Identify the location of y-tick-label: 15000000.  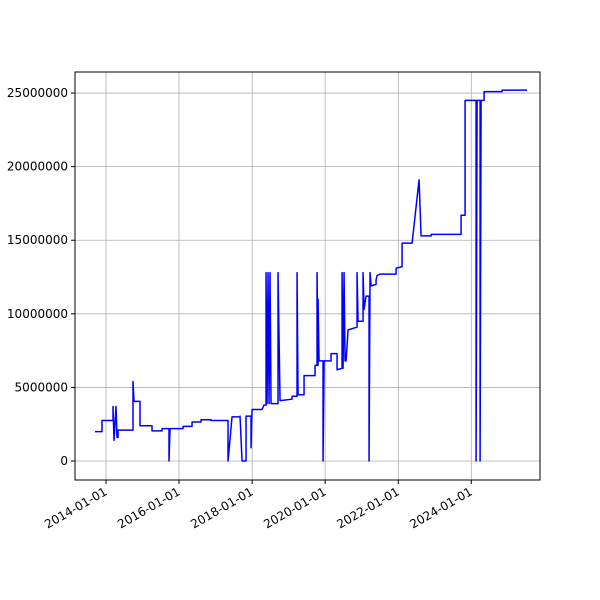
(37, 240).